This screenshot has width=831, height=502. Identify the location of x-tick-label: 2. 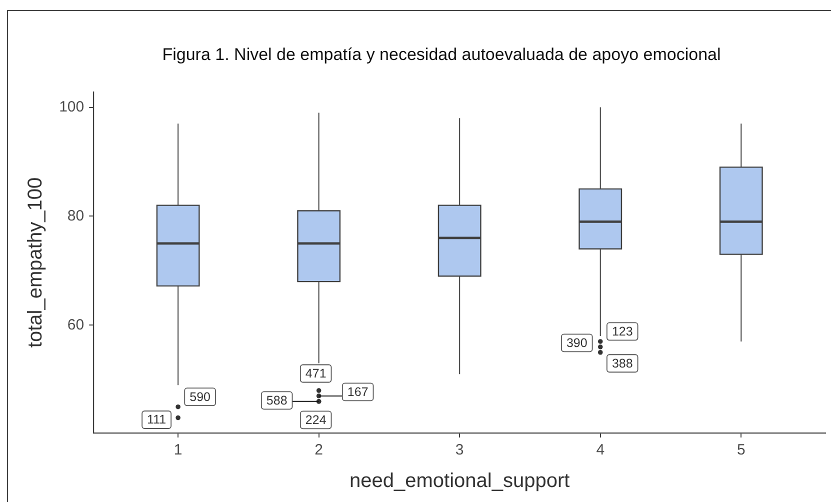
(319, 450).